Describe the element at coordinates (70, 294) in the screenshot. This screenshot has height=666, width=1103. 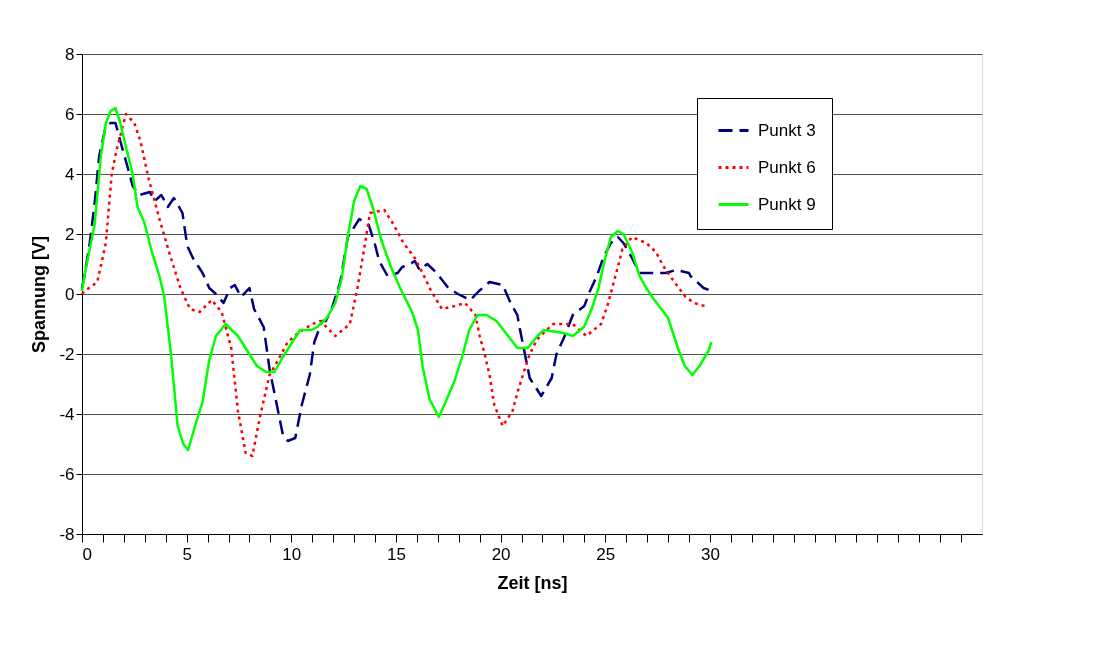
I see `y-tick-label: 0` at that location.